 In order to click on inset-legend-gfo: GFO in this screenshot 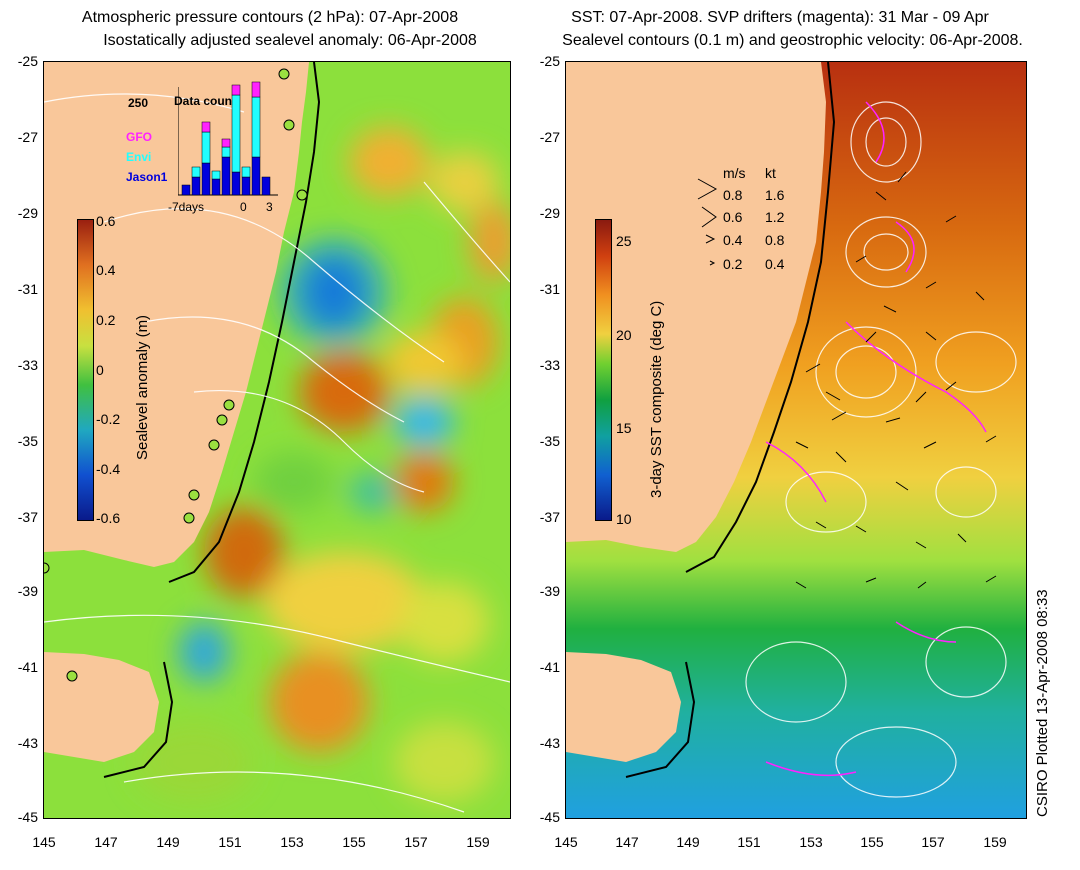, I will do `click(139, 137)`.